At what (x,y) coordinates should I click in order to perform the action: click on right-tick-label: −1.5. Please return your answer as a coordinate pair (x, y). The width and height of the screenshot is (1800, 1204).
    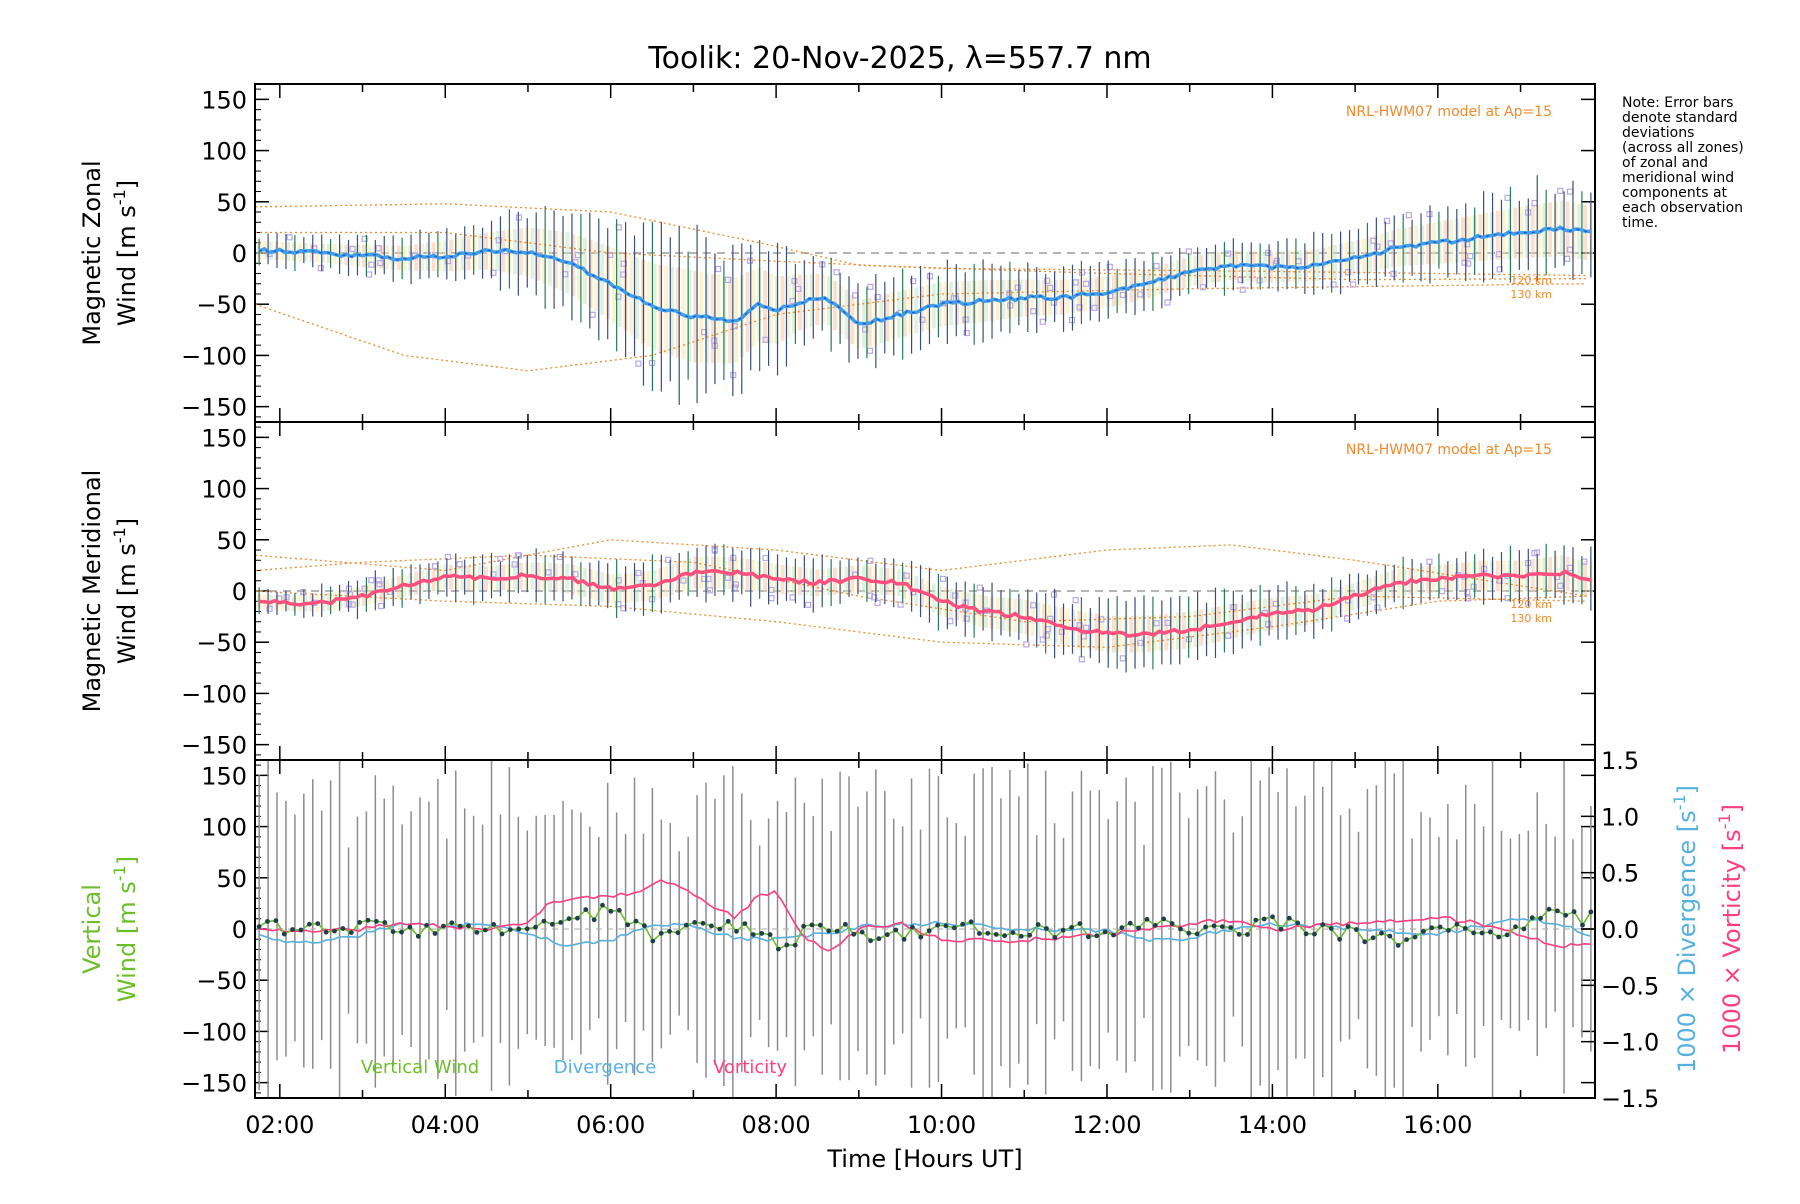
    Looking at the image, I should click on (1630, 1099).